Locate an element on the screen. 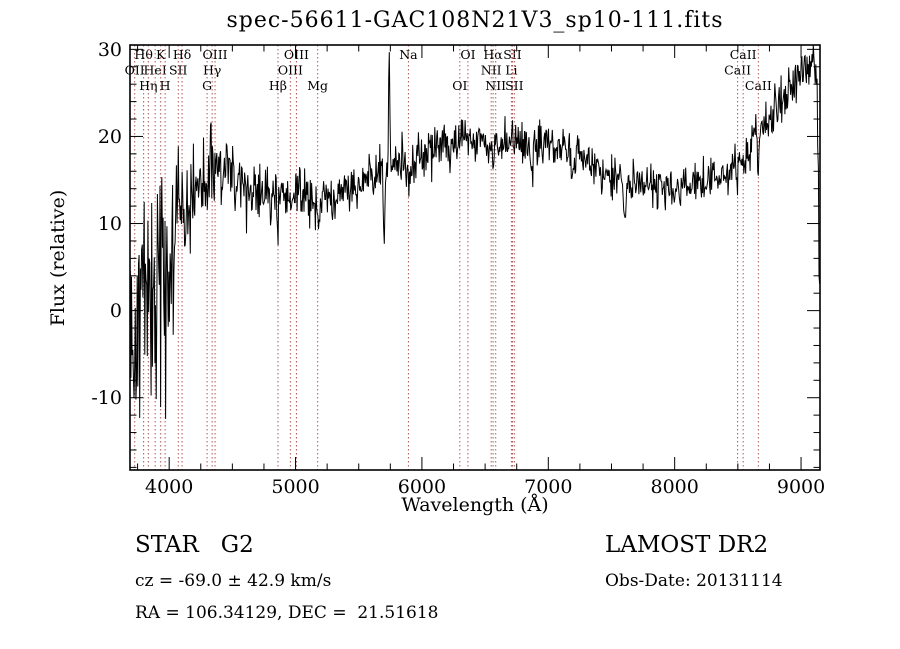  spectral-line-label: Hα is located at coordinates (493, 54).